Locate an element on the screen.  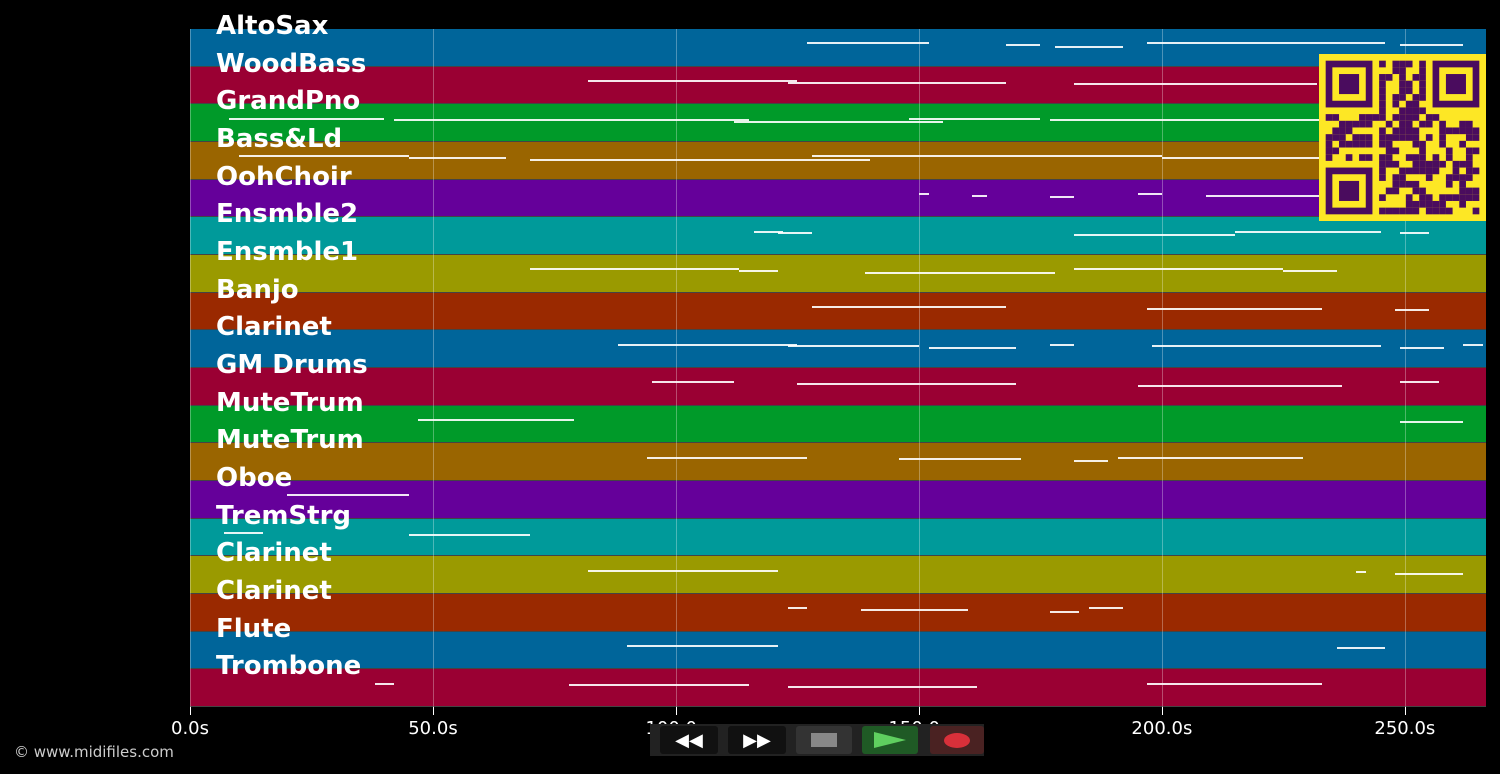
track-label: Ensmble1 is located at coordinates (287, 252).